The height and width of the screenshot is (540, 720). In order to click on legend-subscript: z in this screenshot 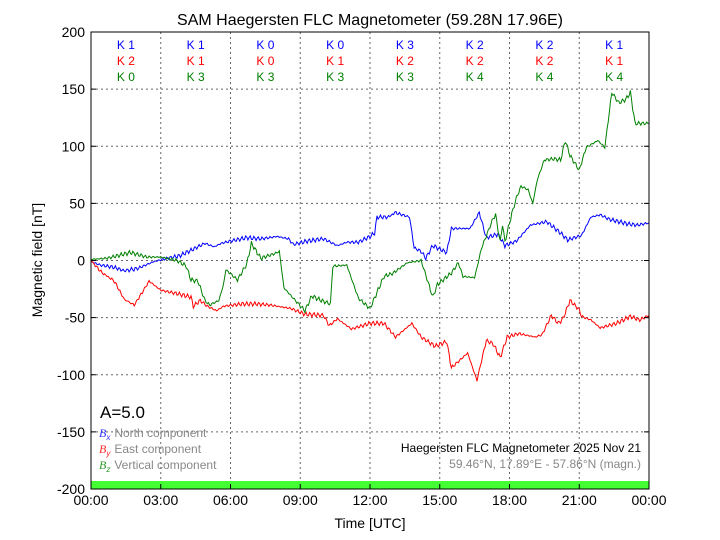, I will do `click(107, 469)`.